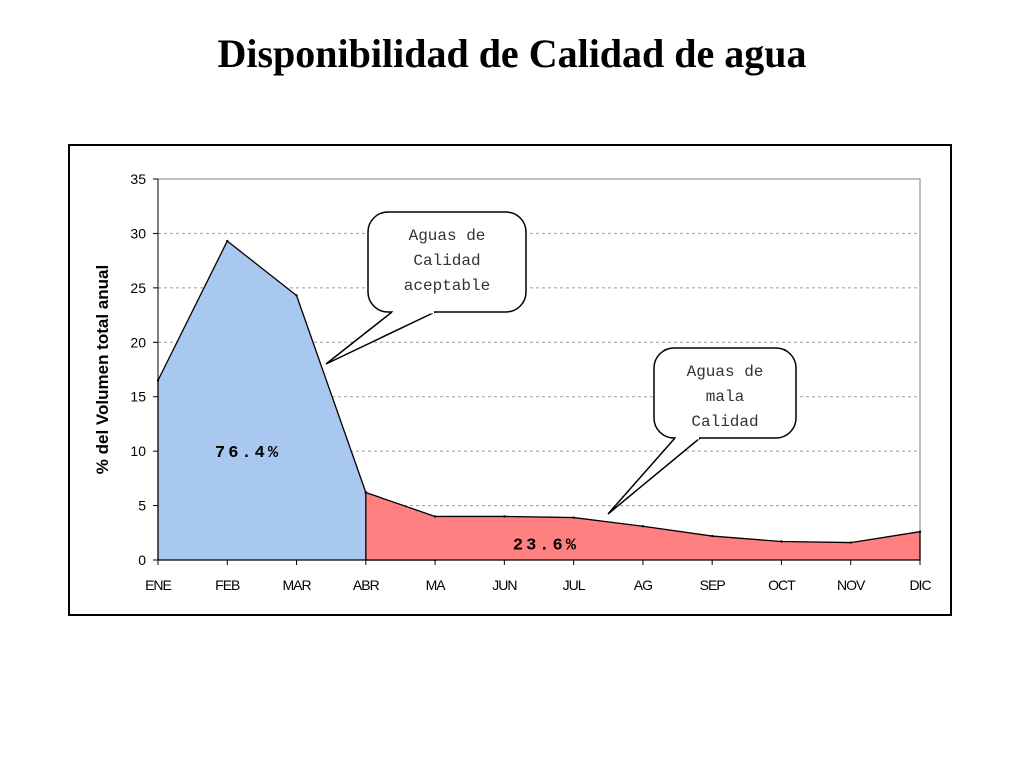 This screenshot has height=768, width=1024. What do you see at coordinates (138, 179) in the screenshot?
I see `y-tick-label: 35` at bounding box center [138, 179].